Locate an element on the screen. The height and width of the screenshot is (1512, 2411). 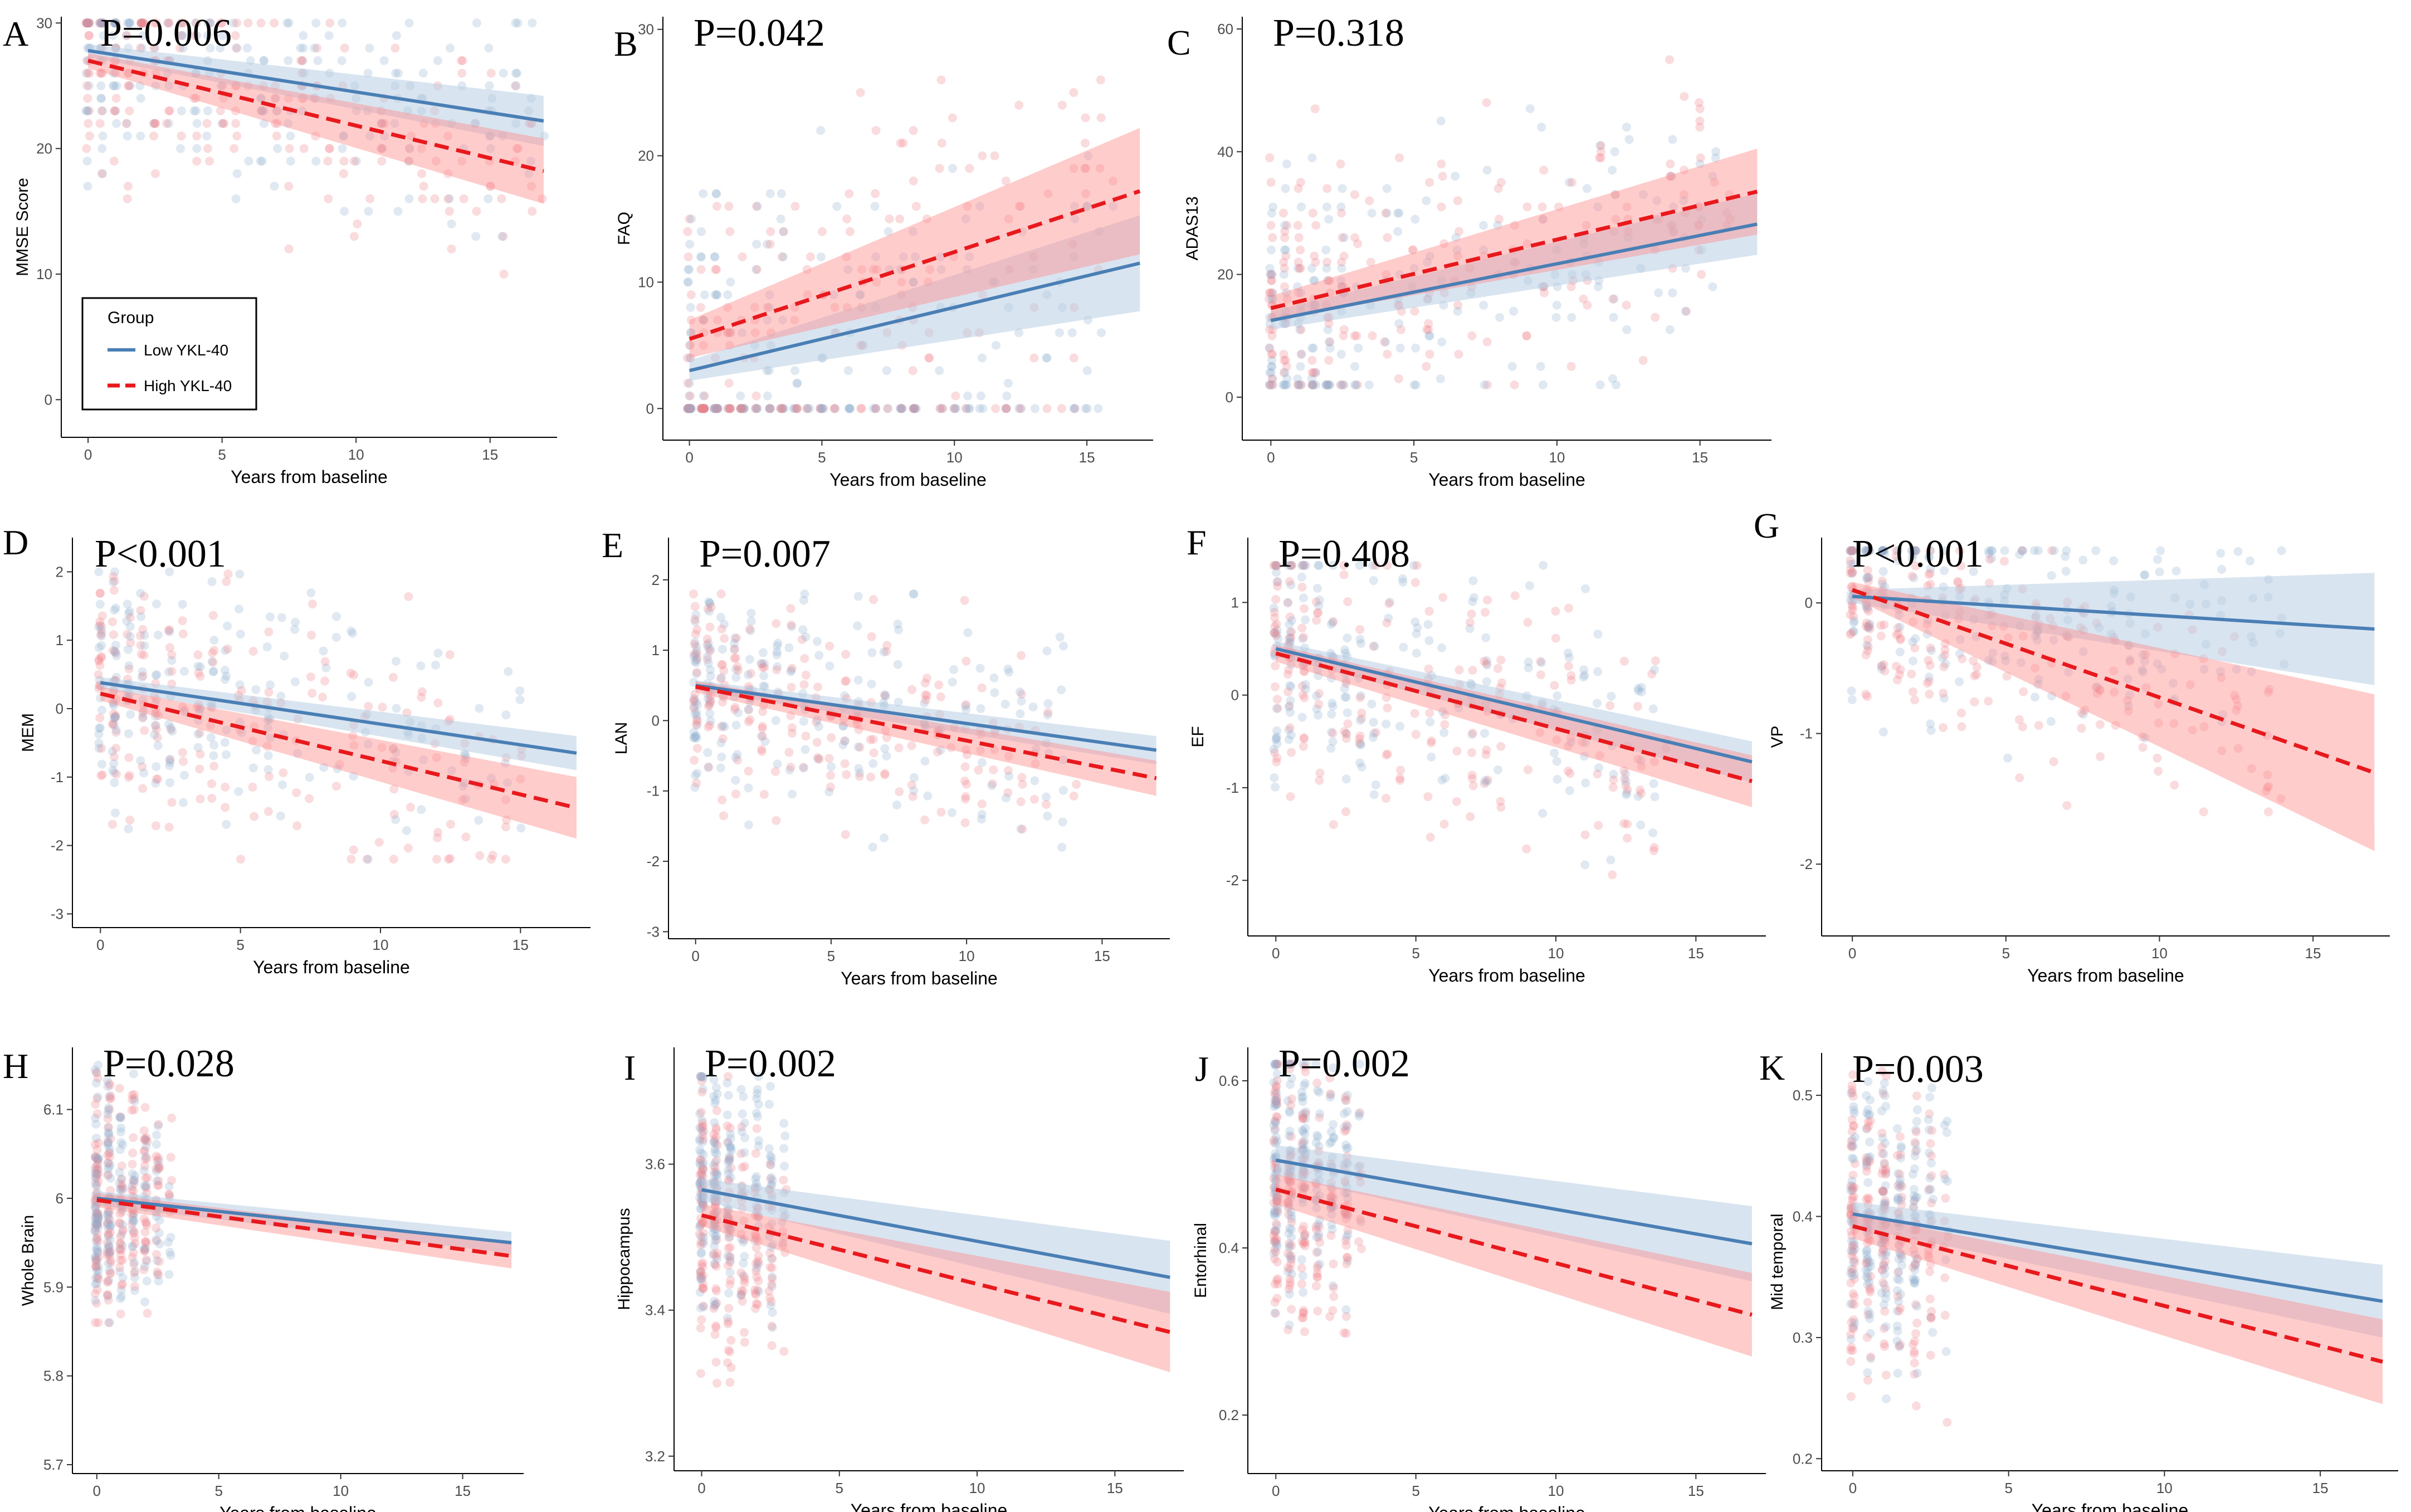
p-value: P=0.003 is located at coordinates (1918, 1069).